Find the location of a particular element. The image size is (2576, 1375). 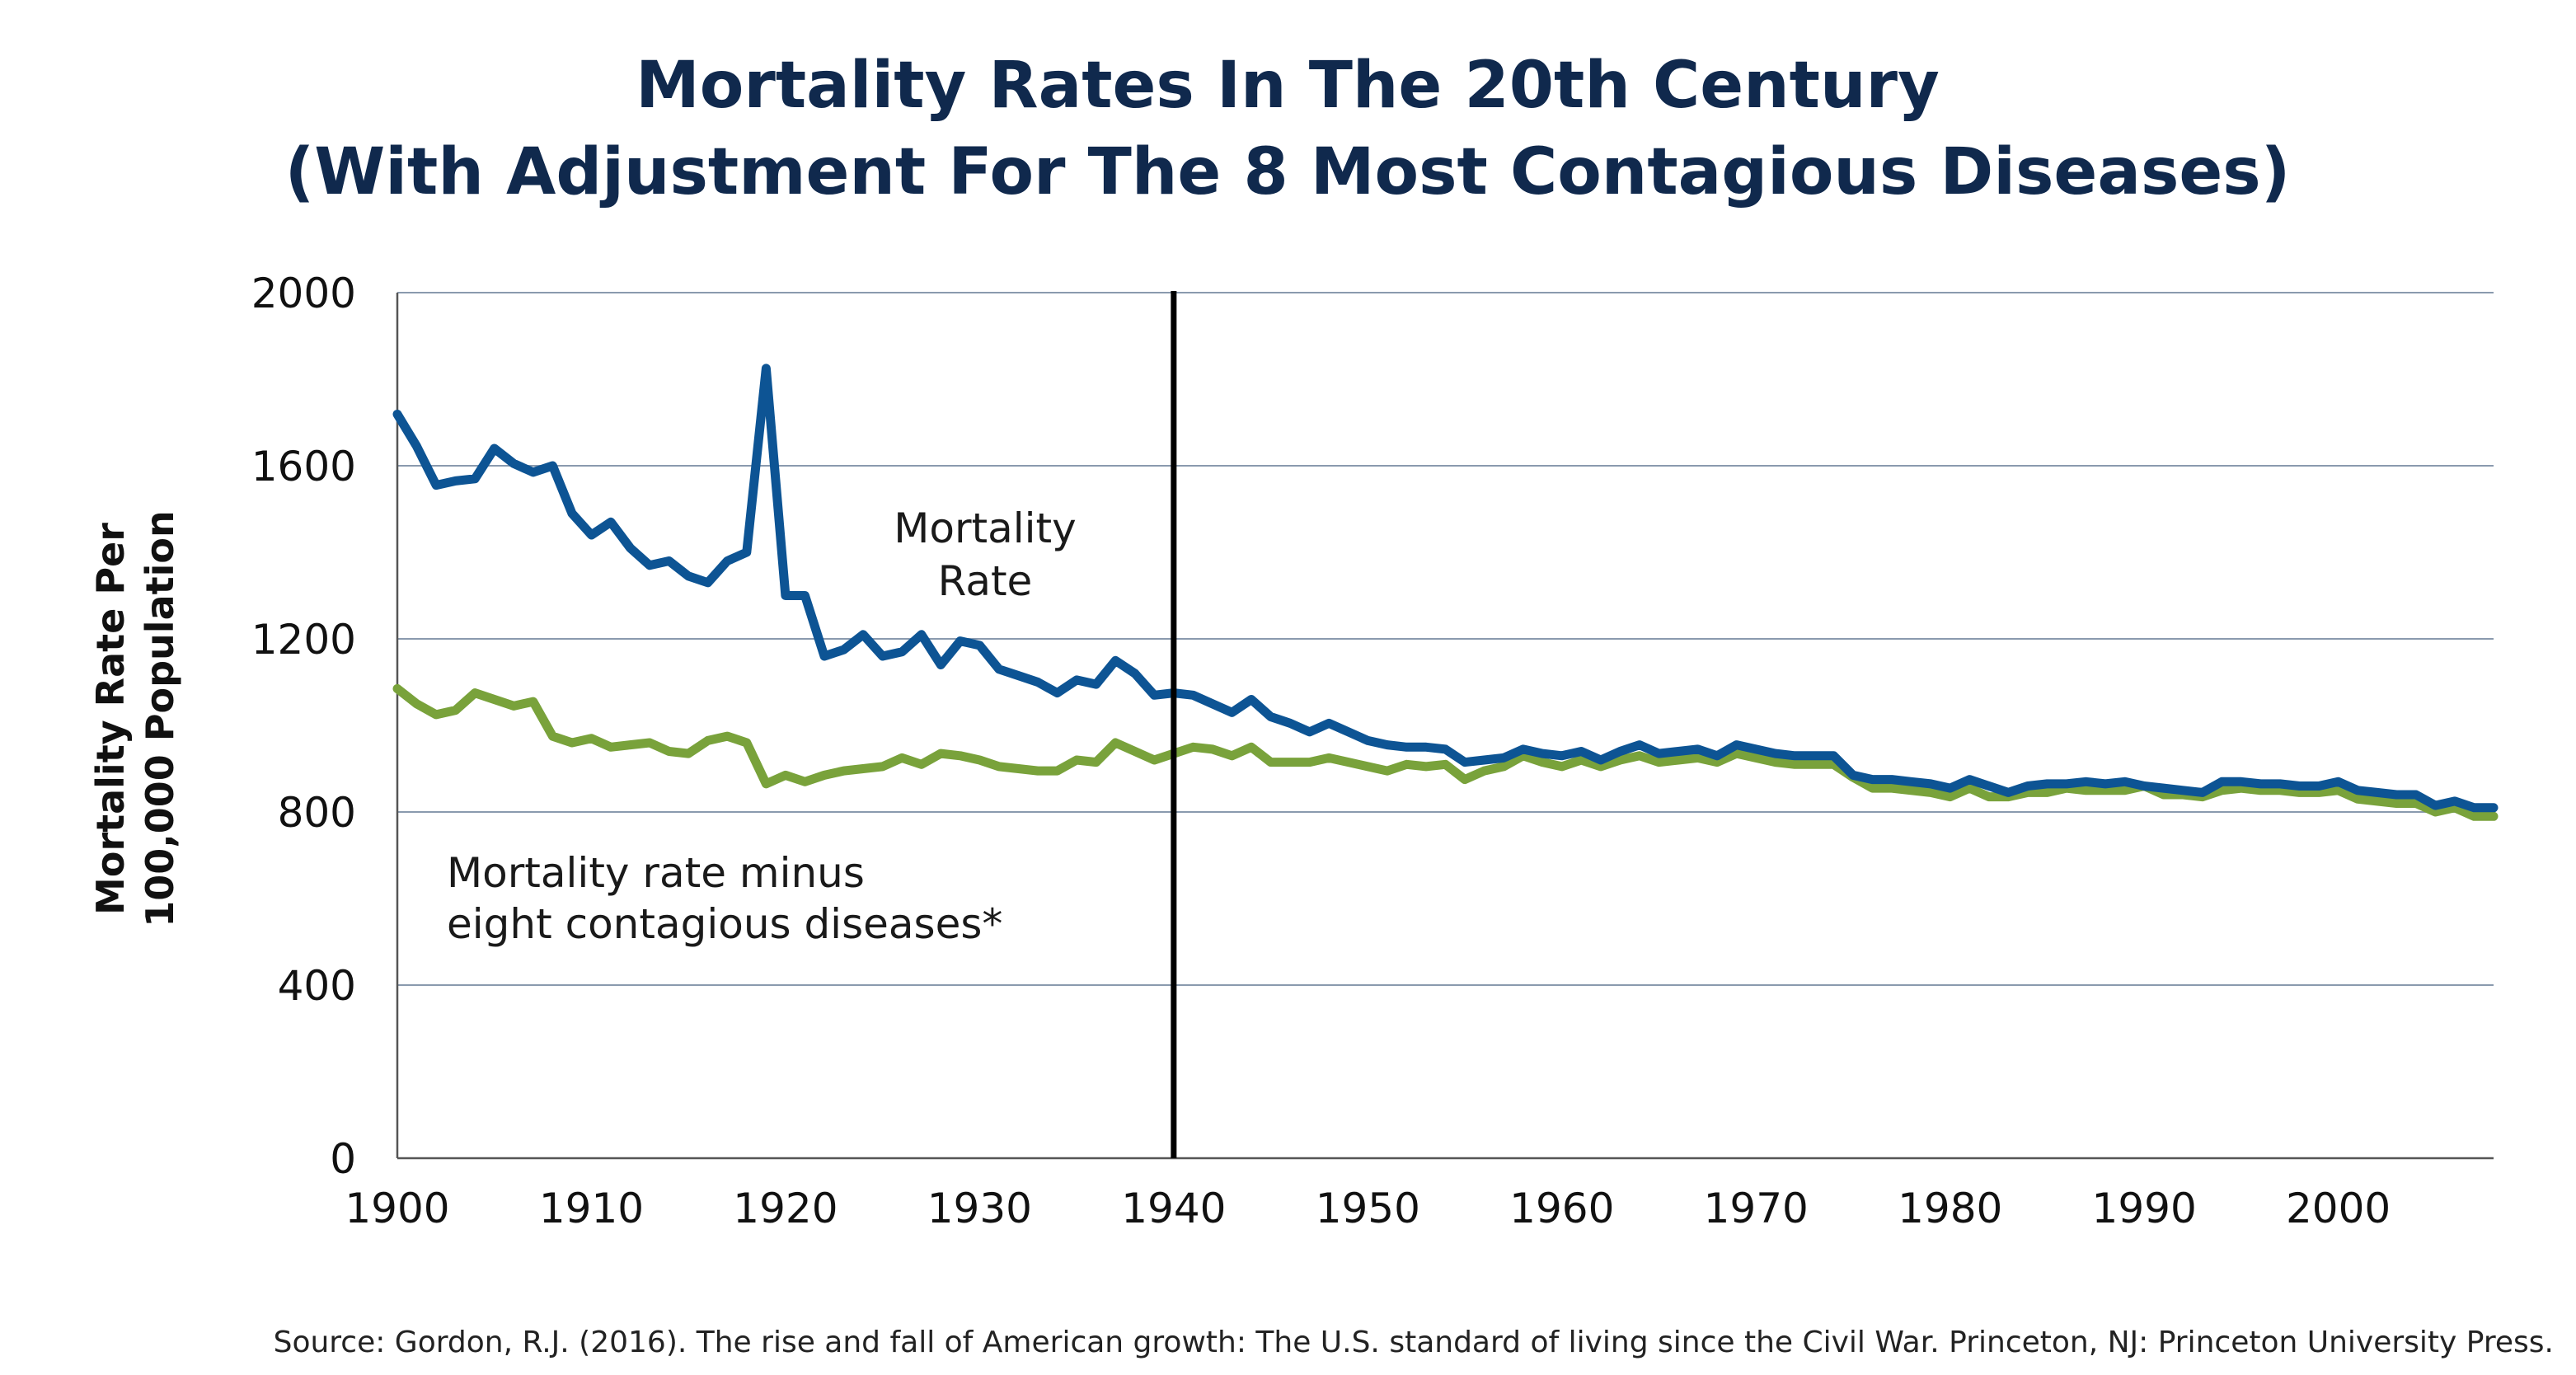

x-tick-label-1940: 1940 is located at coordinates (1173, 1208).